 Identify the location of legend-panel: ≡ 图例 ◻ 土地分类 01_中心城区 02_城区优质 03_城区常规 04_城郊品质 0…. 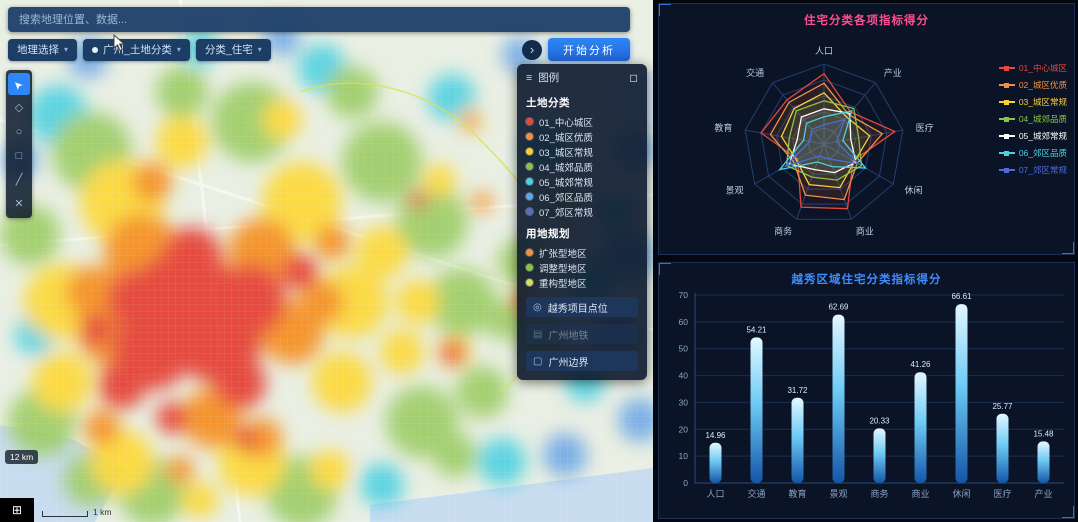
(582, 222).